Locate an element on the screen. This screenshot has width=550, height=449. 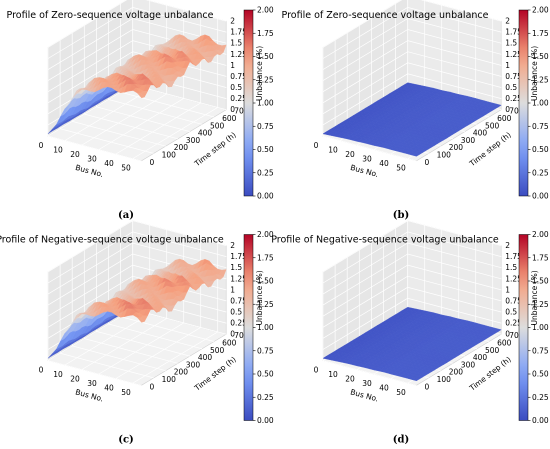
x-tick-label: 30 is located at coordinates (367, 383).